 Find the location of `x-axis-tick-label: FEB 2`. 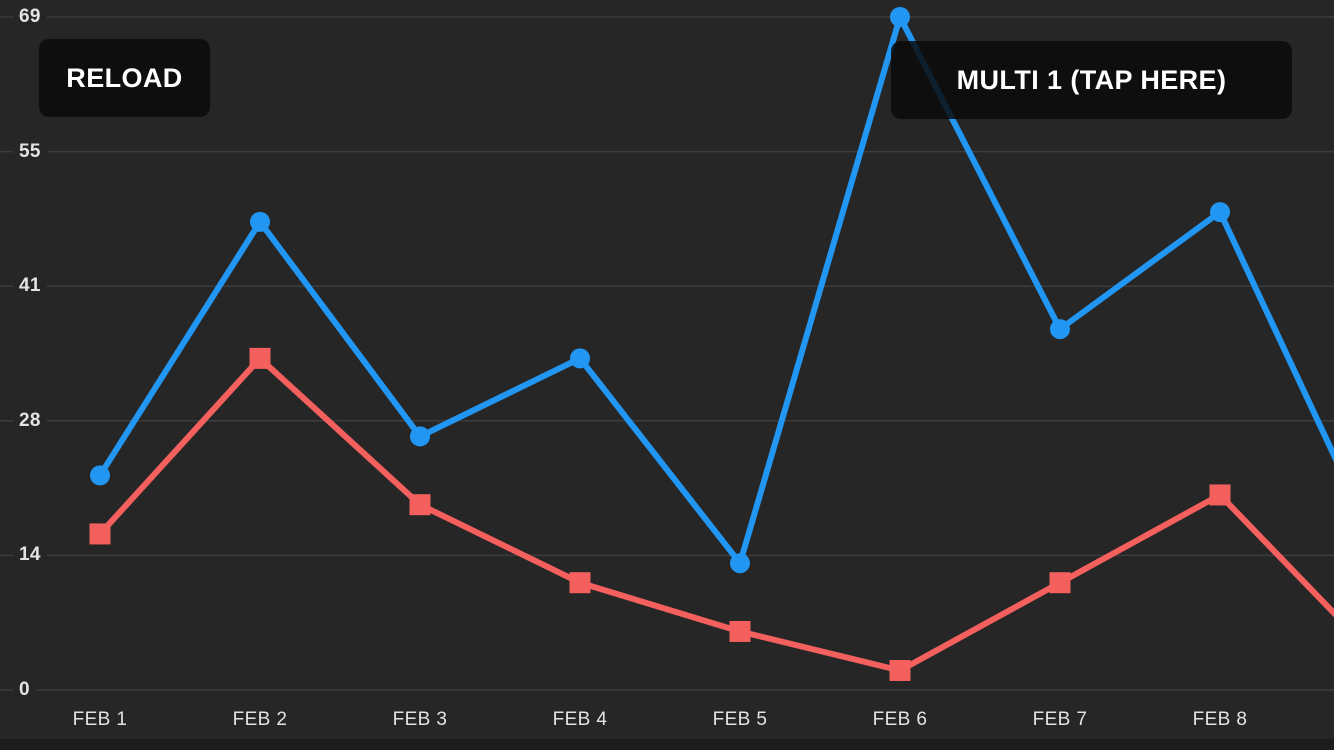

x-axis-tick-label: FEB 2 is located at coordinates (260, 719).